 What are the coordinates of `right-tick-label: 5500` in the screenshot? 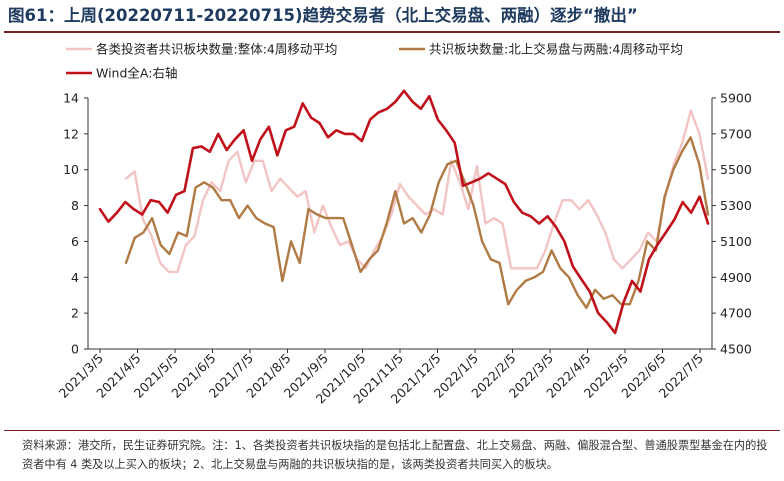 It's located at (736, 169).